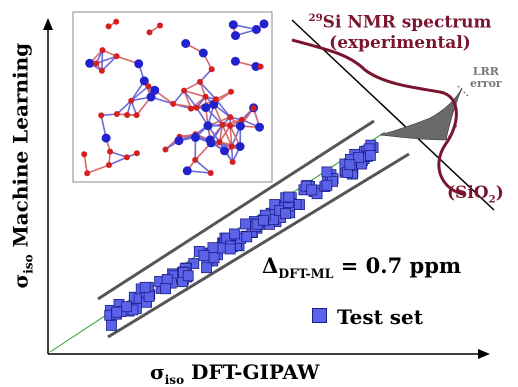 Image resolution: width=518 pixels, height=387 pixels. What do you see at coordinates (380, 317) in the screenshot?
I see `legend-label: Test set` at bounding box center [380, 317].